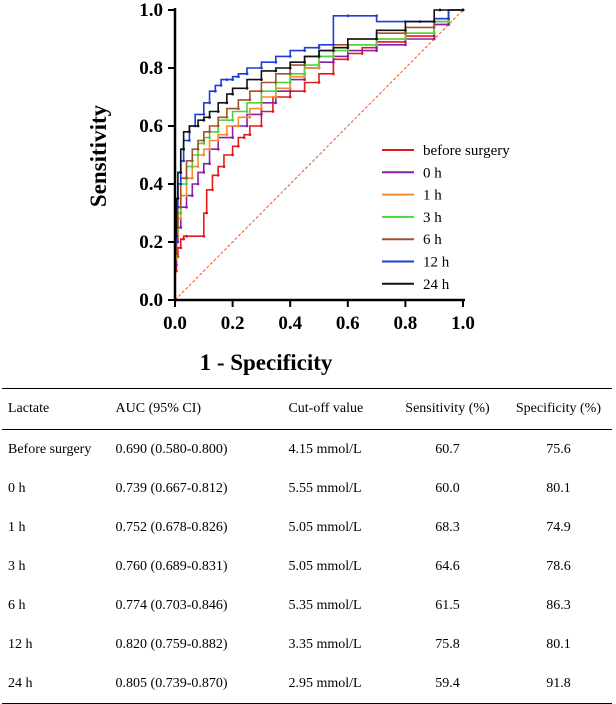 The image size is (616, 704). I want to click on y-tick-label: 1.0, so click(151, 10).